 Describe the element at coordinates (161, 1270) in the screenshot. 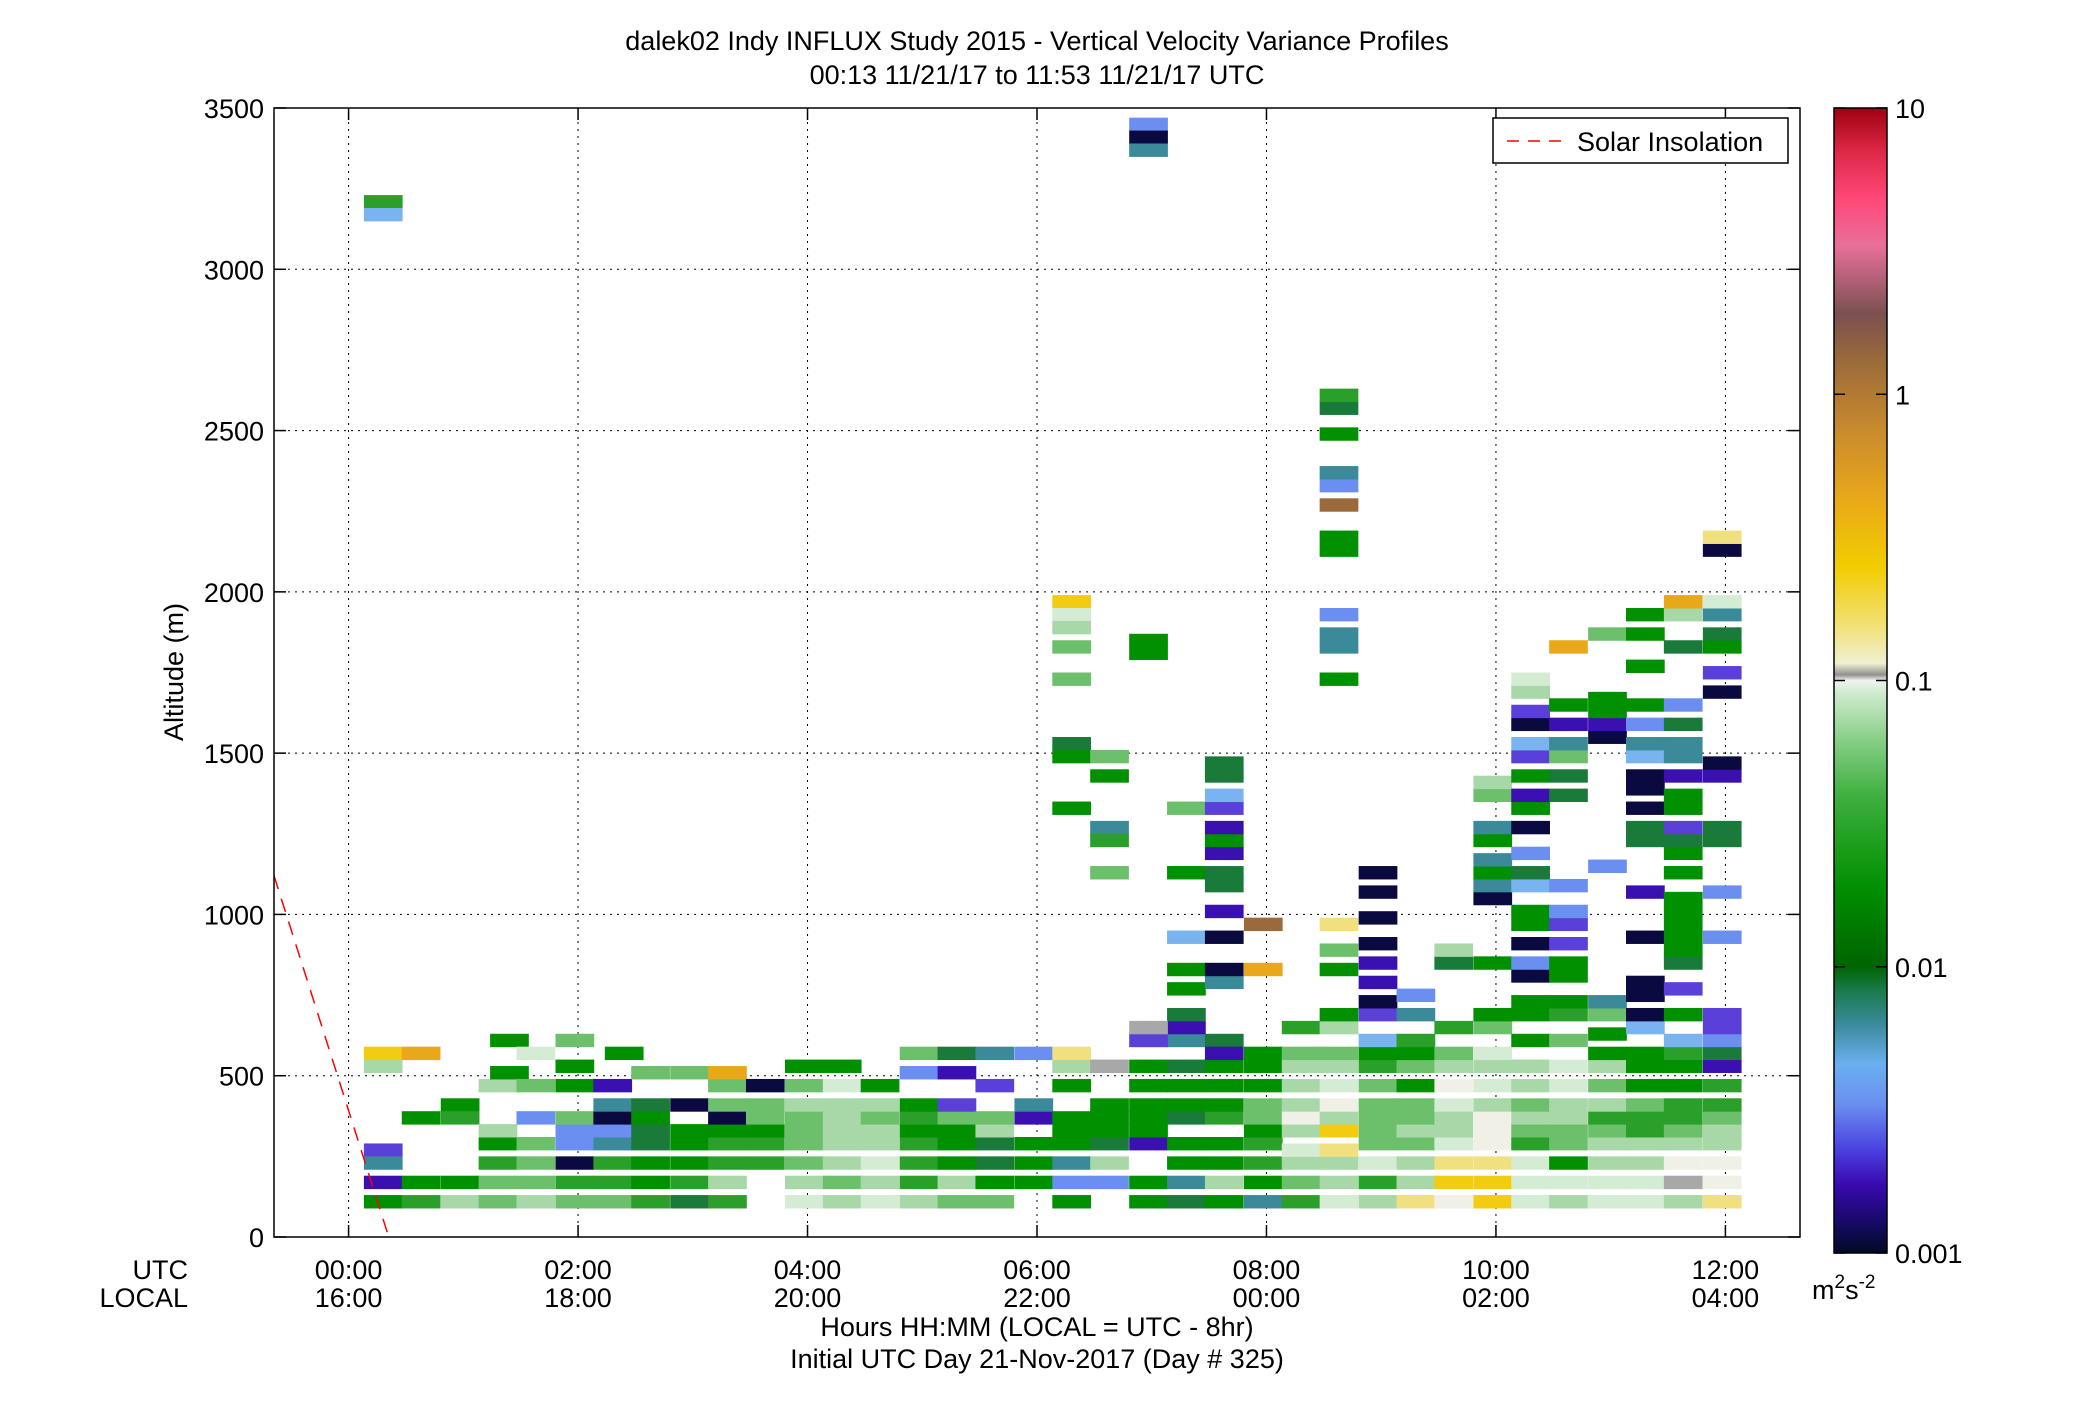

I see `x-axis-row-label-utc: UTC` at that location.